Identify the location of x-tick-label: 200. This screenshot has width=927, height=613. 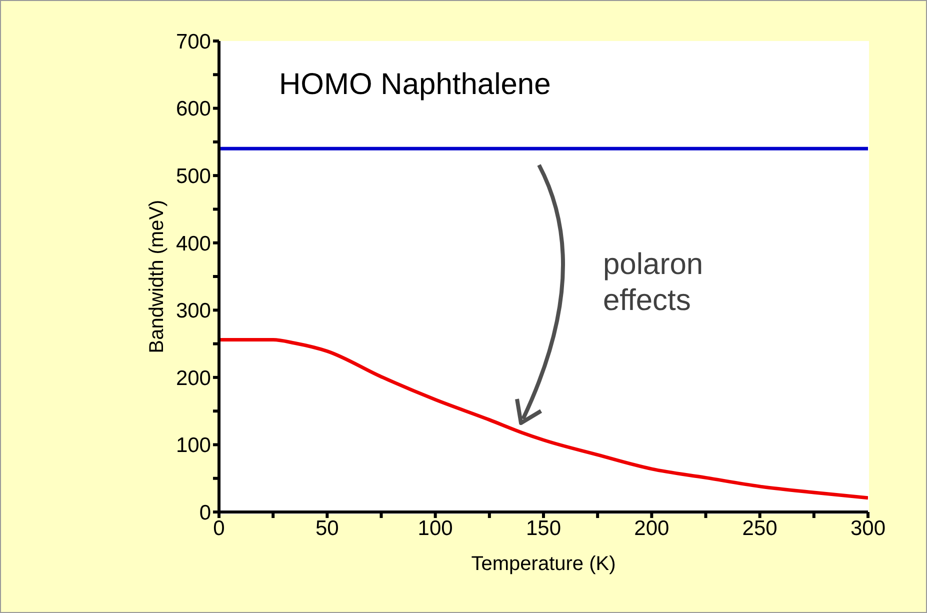
(652, 528).